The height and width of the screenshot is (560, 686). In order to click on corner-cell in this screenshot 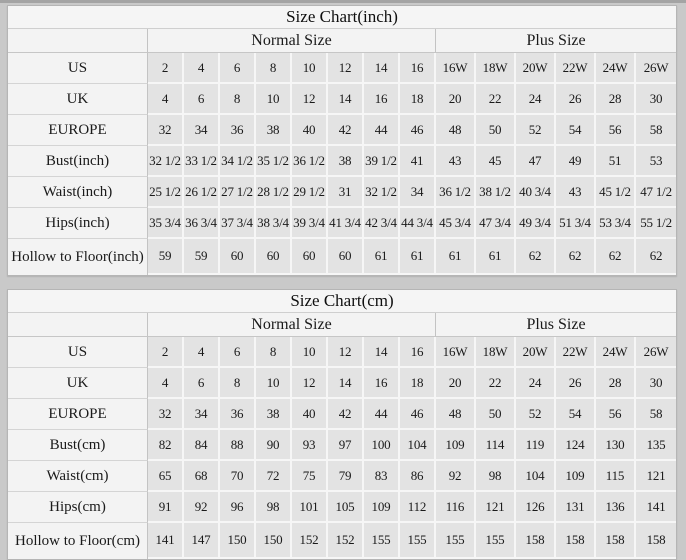, I will do `click(78, 41)`.